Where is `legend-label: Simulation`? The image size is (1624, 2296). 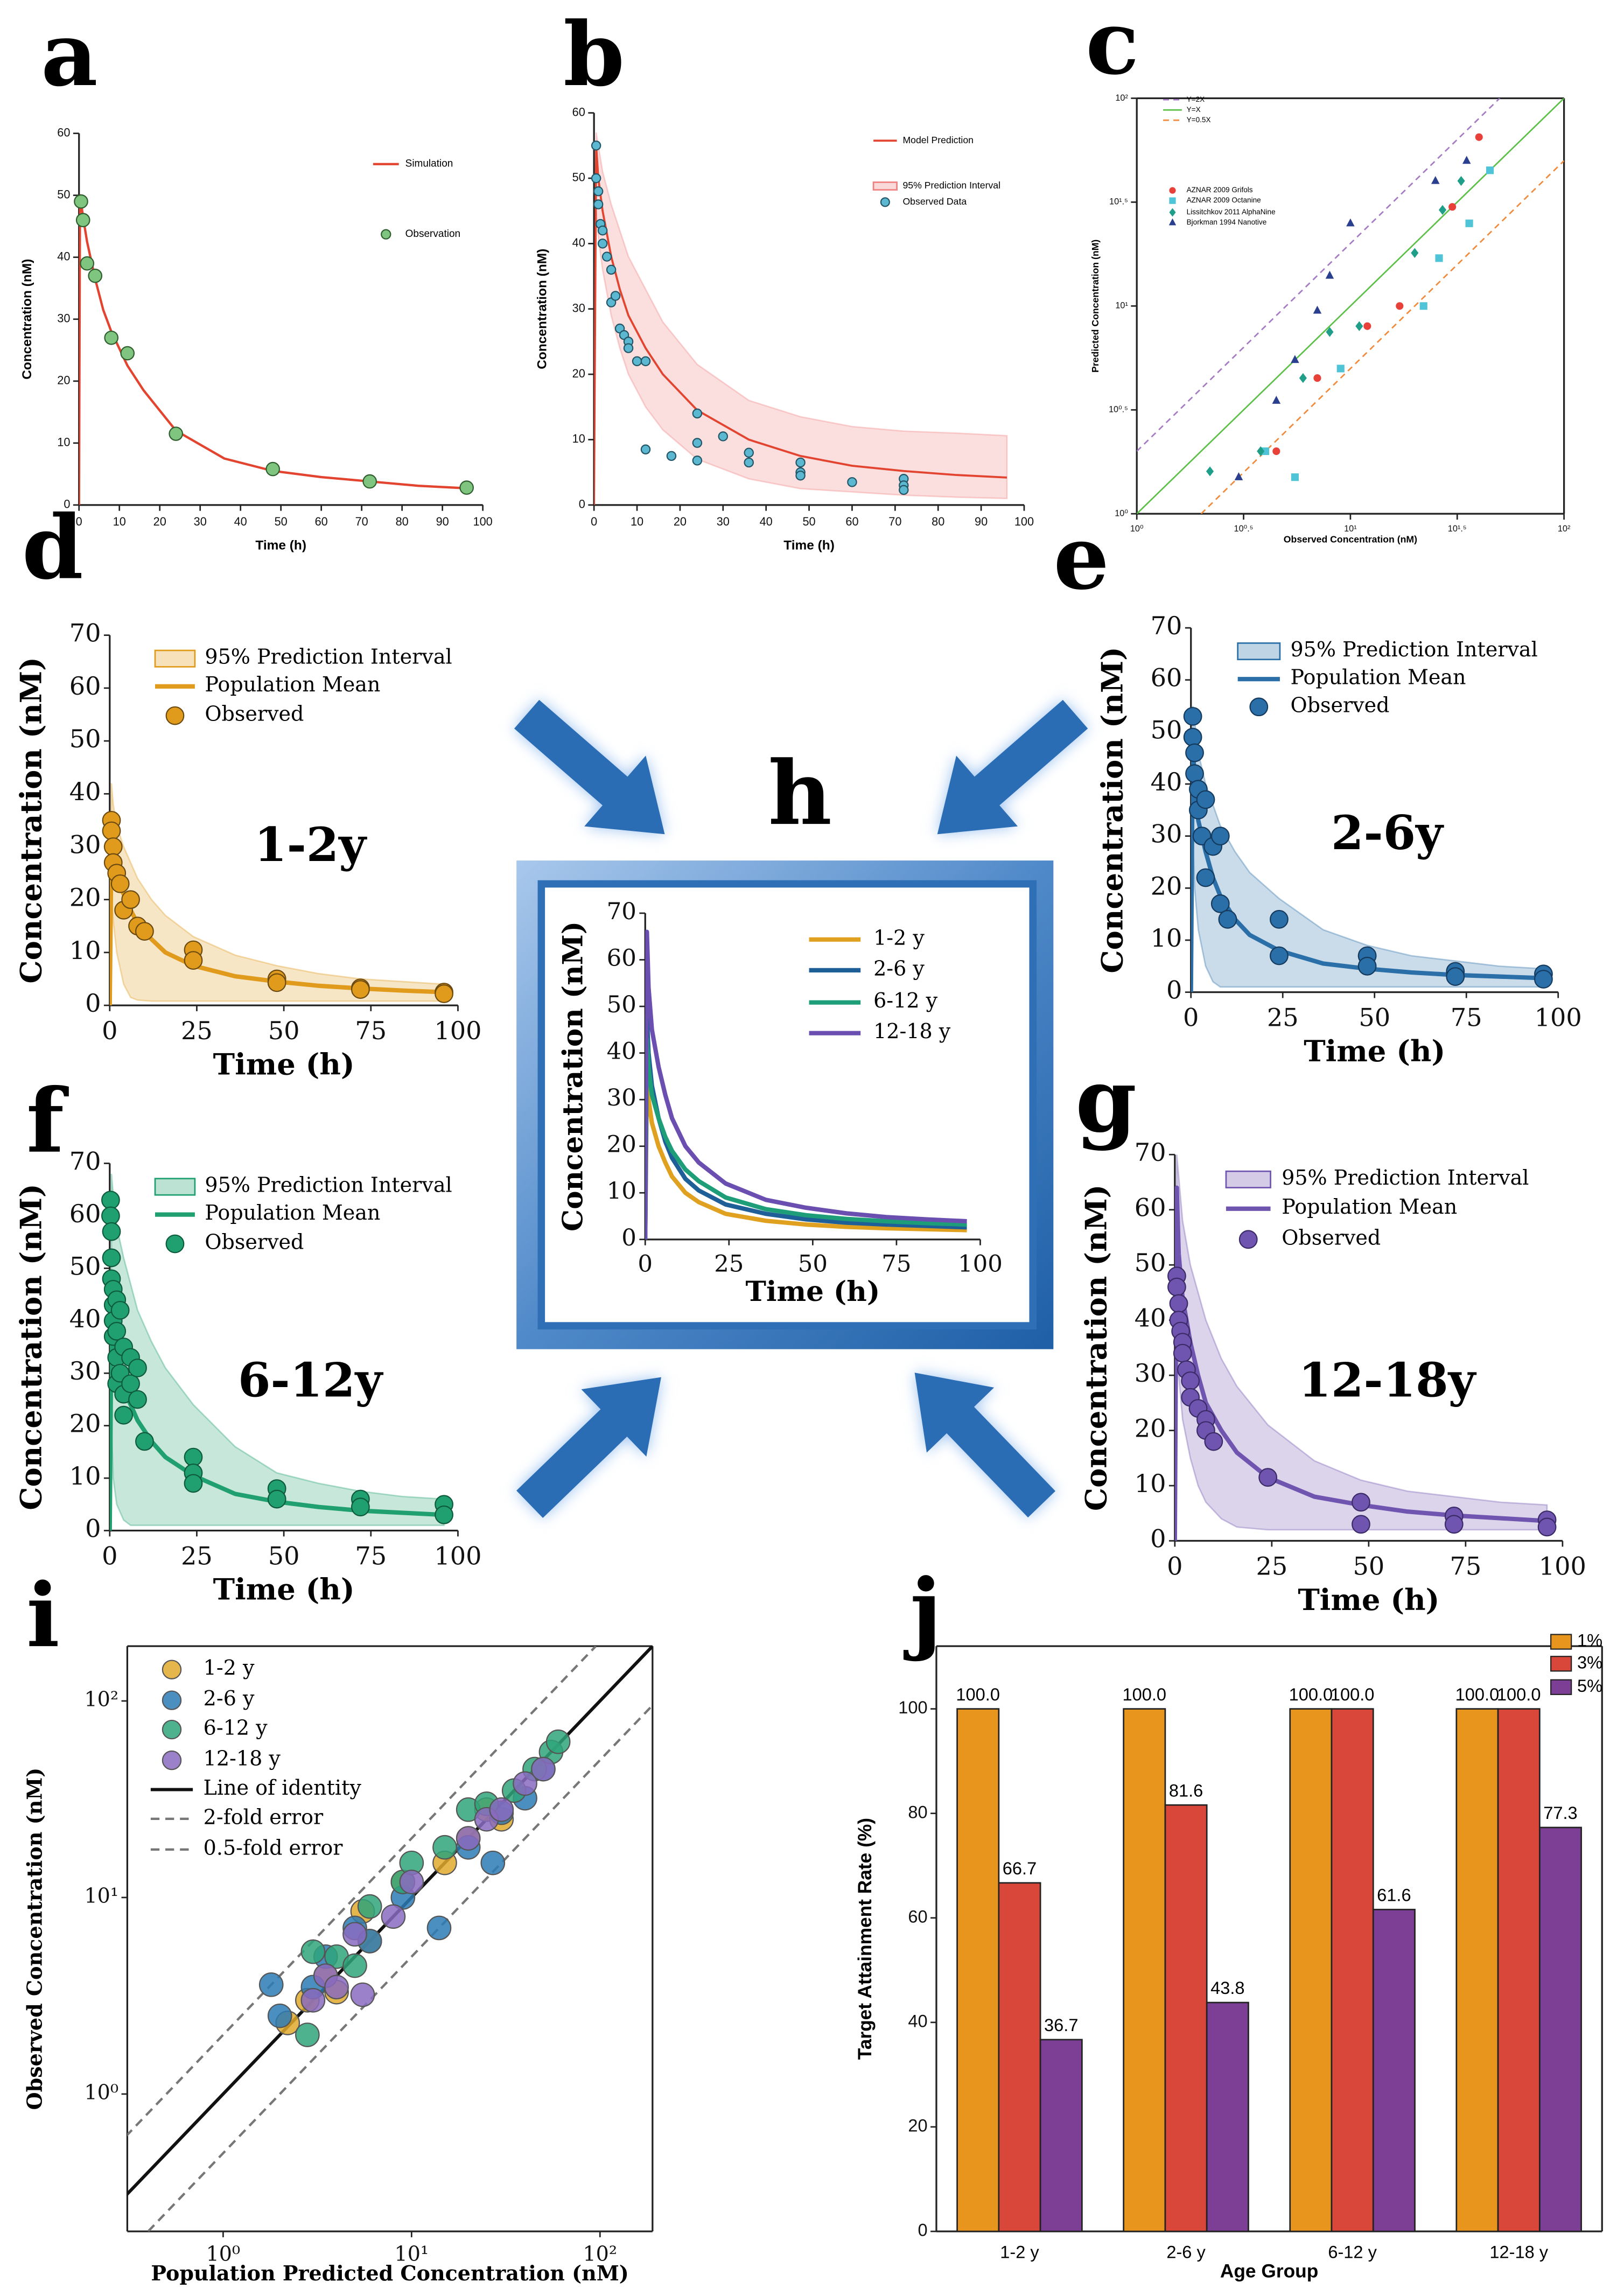 legend-label: Simulation is located at coordinates (429, 164).